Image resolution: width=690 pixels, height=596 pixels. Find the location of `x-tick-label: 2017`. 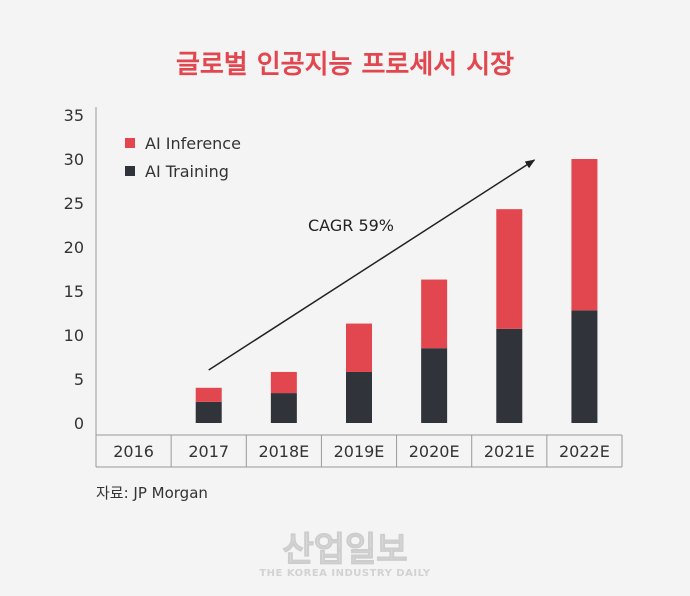

x-tick-label: 2017 is located at coordinates (208, 451).